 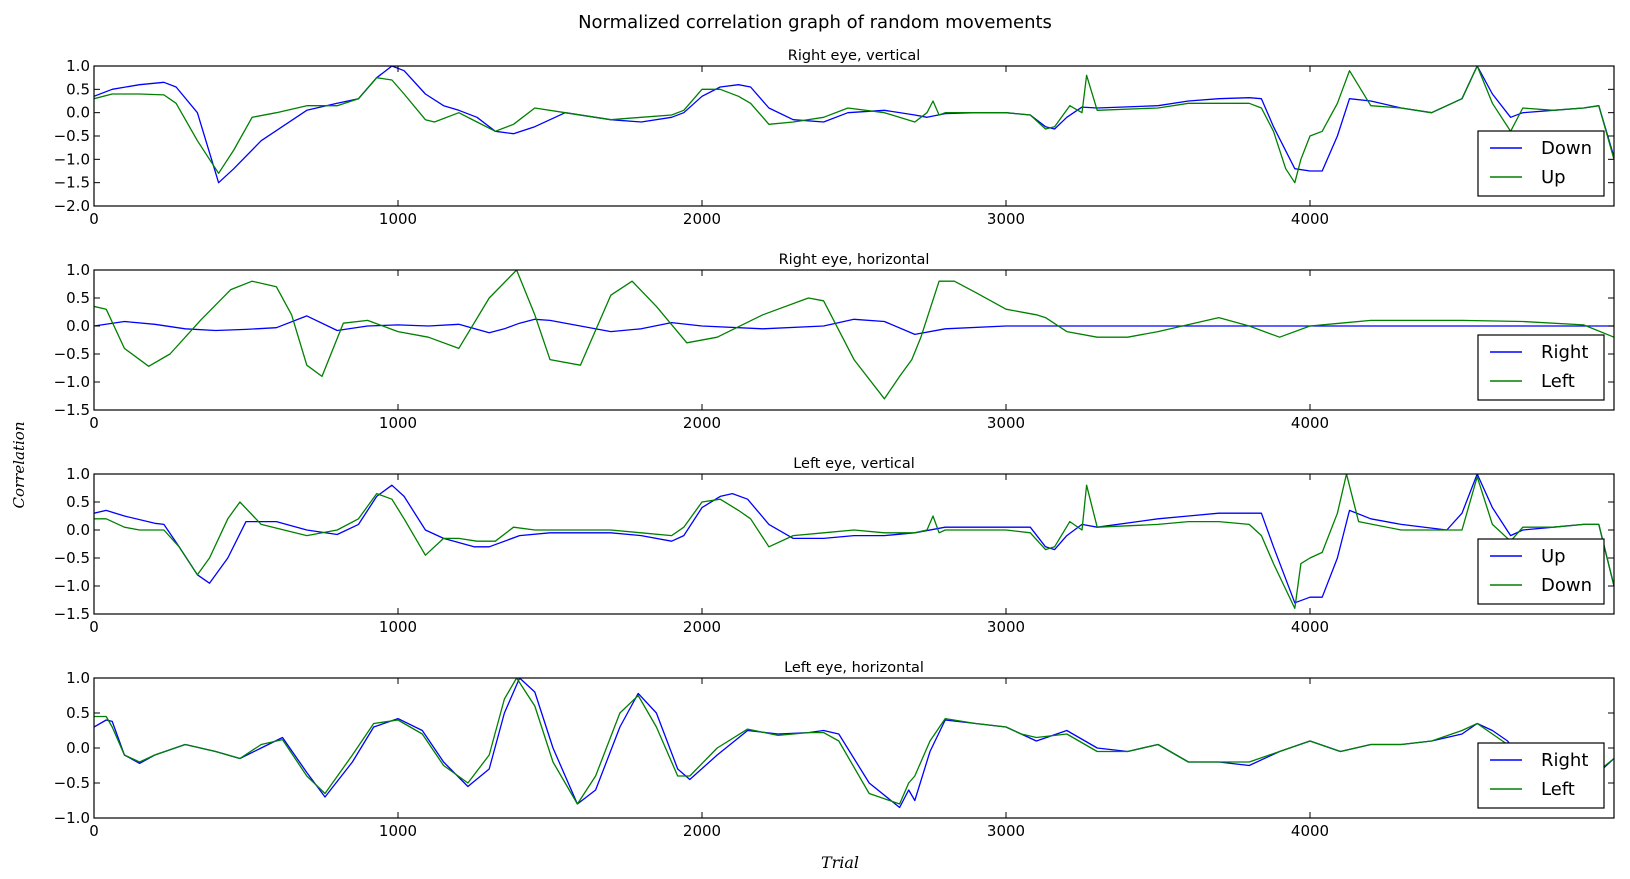 I want to click on subplot-title: Right eye, horizontal, so click(x=854, y=260).